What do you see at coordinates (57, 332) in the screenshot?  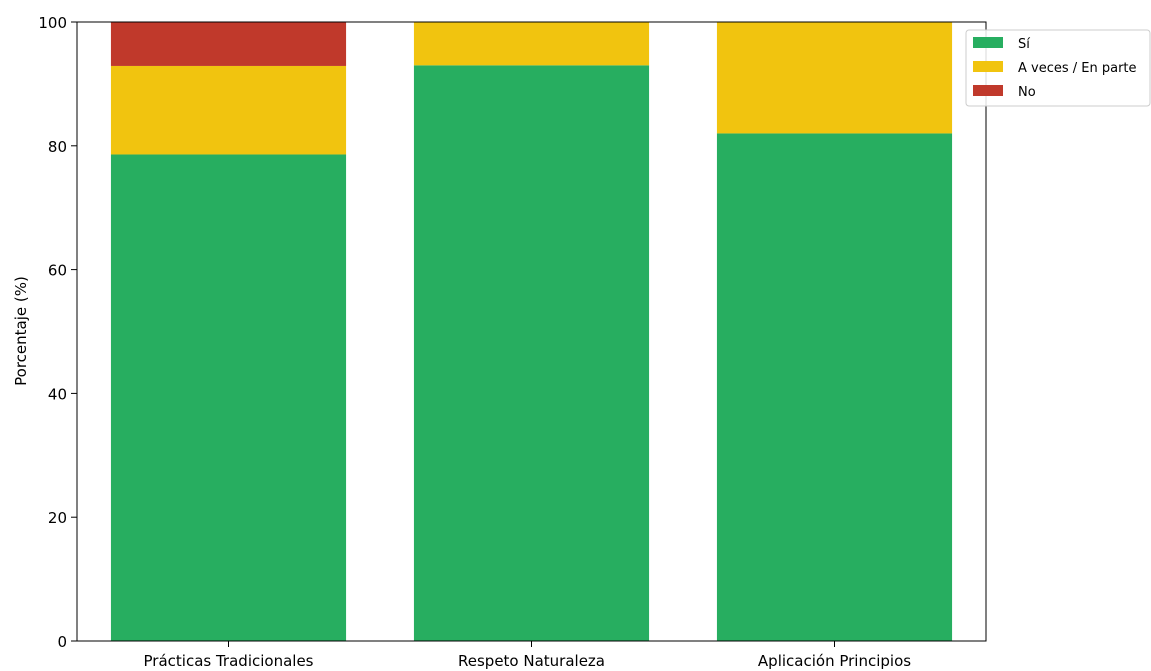 I see `y-axis: 0 20 40 60 80 100` at bounding box center [57, 332].